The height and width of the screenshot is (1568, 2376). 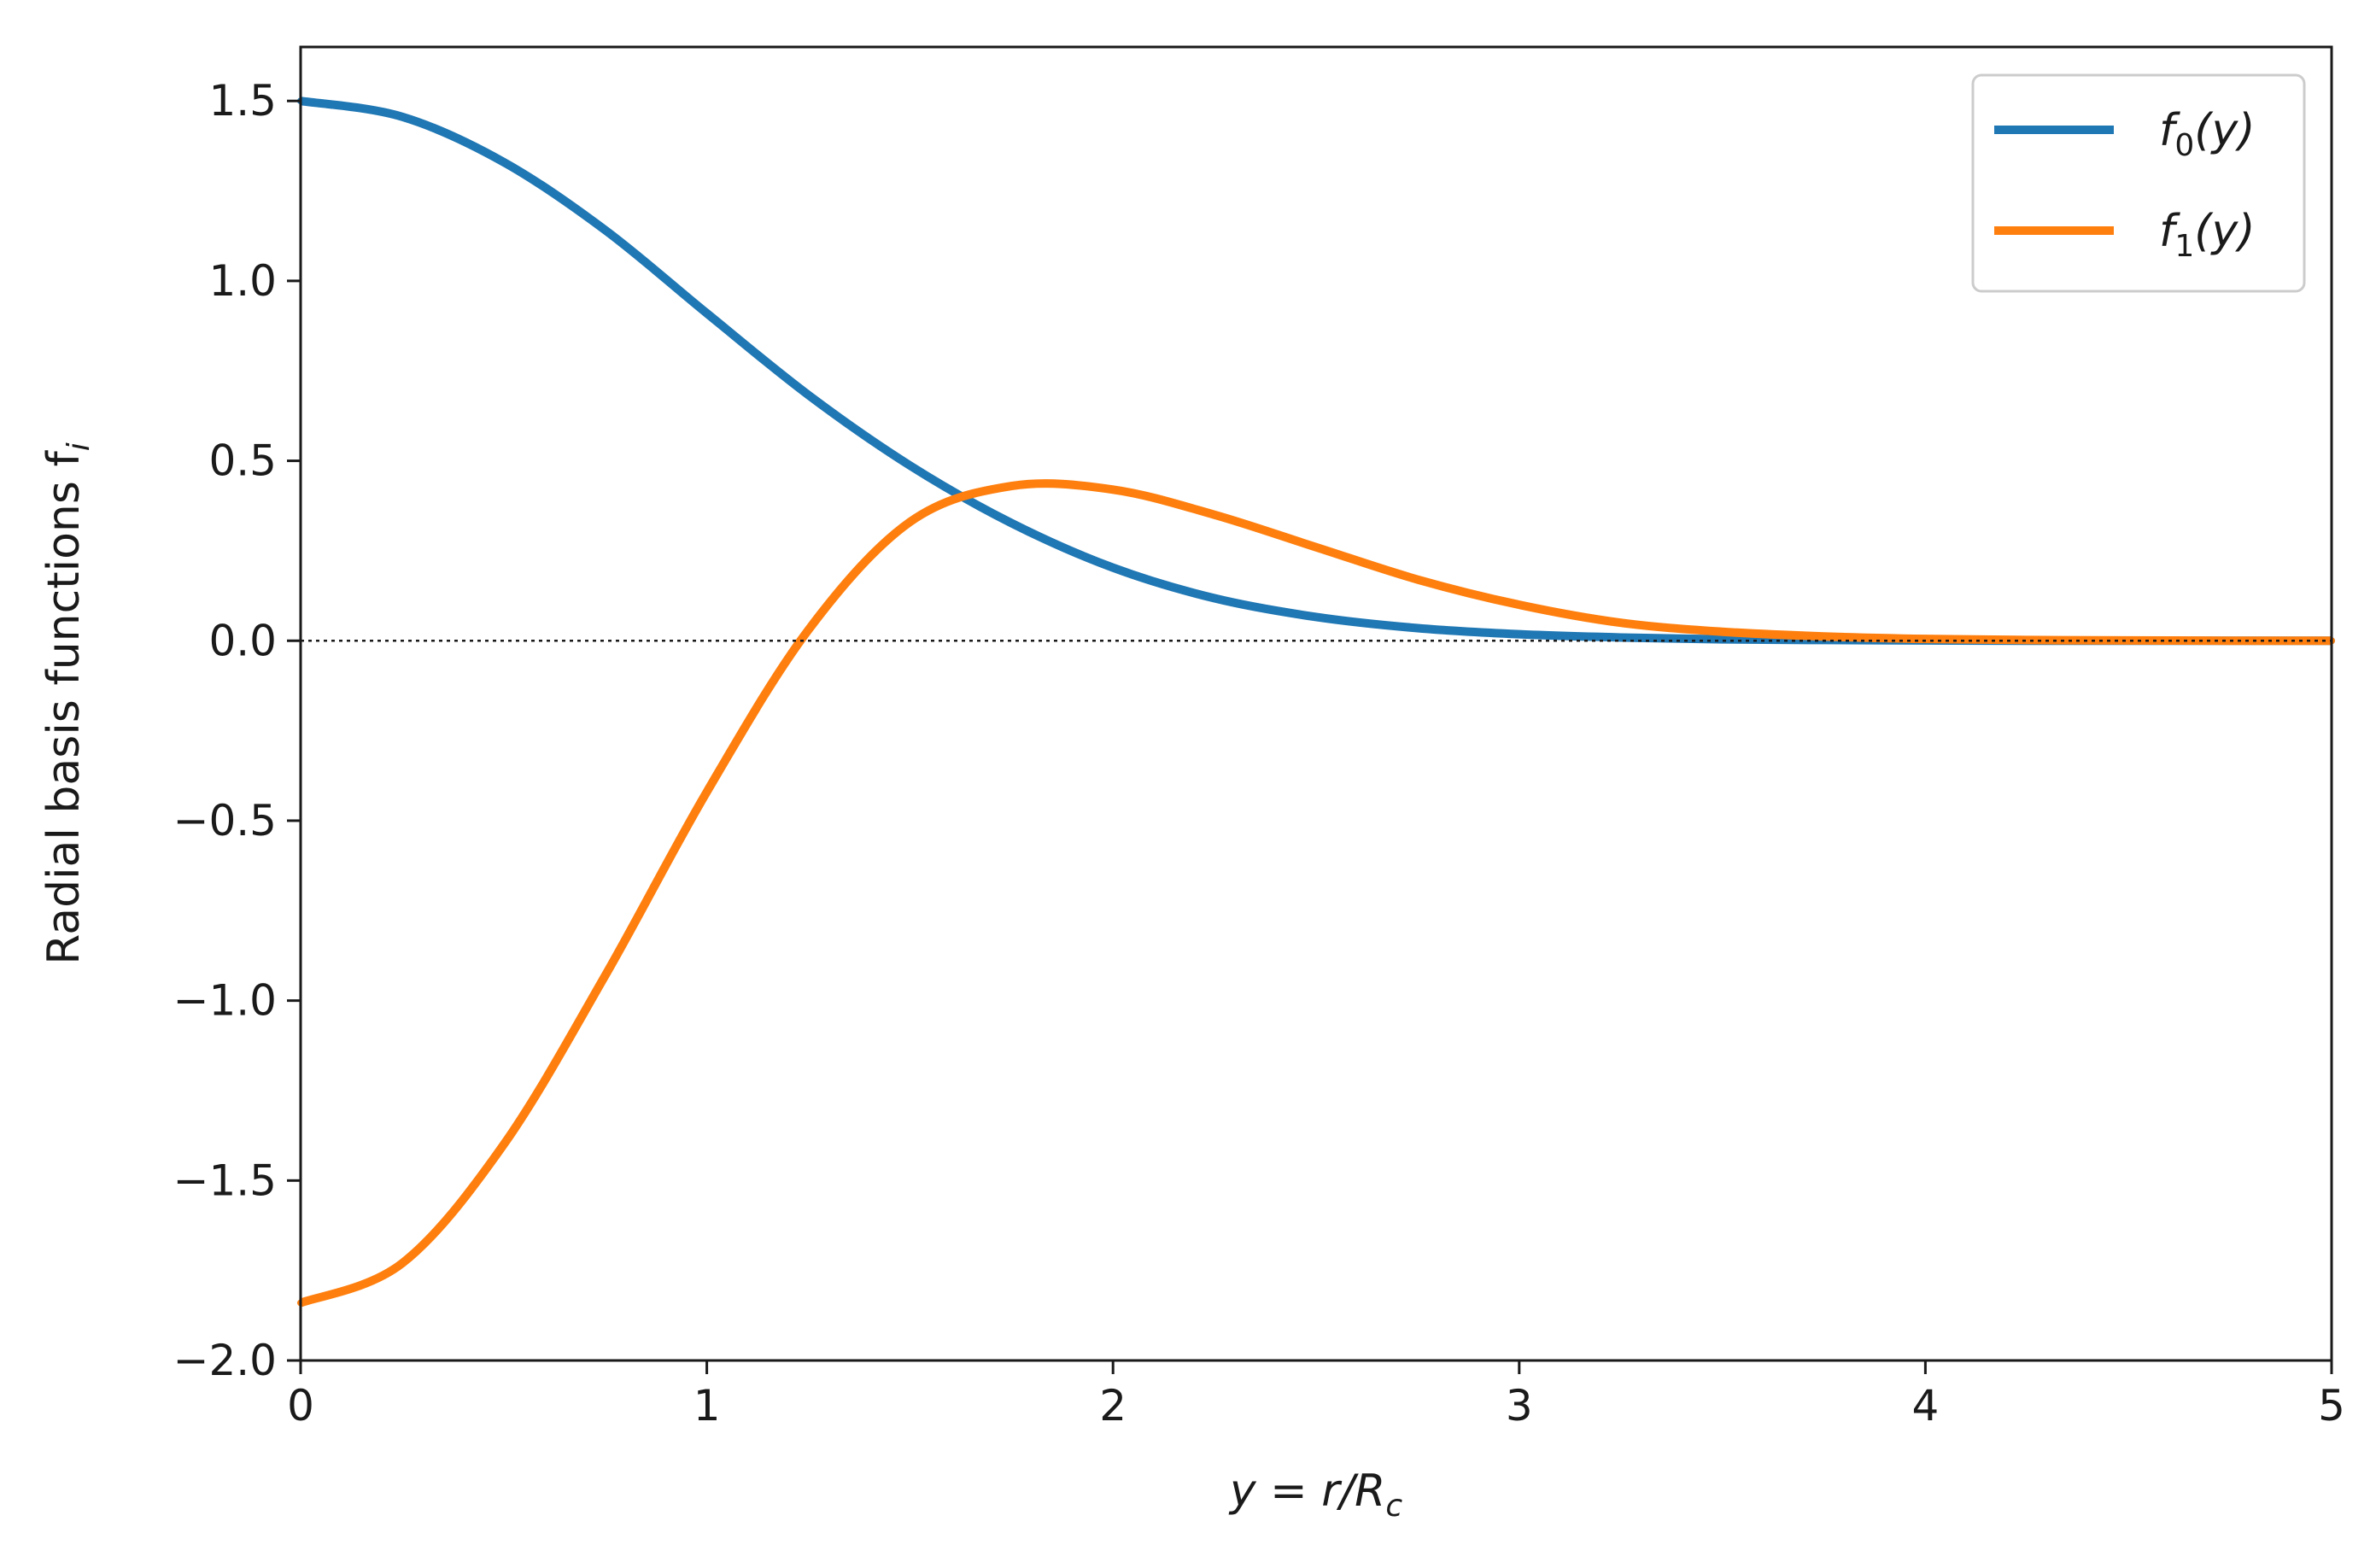 I want to click on x-tick-label: 1, so click(x=707, y=1406).